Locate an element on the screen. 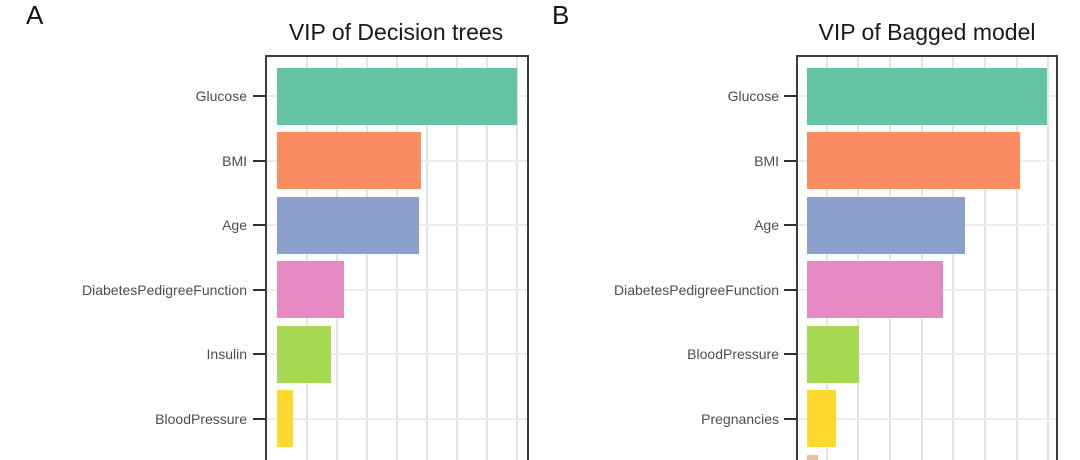 This screenshot has height=460, width=1080. panel-a-title: VIP of Decision trees is located at coordinates (396, 32).